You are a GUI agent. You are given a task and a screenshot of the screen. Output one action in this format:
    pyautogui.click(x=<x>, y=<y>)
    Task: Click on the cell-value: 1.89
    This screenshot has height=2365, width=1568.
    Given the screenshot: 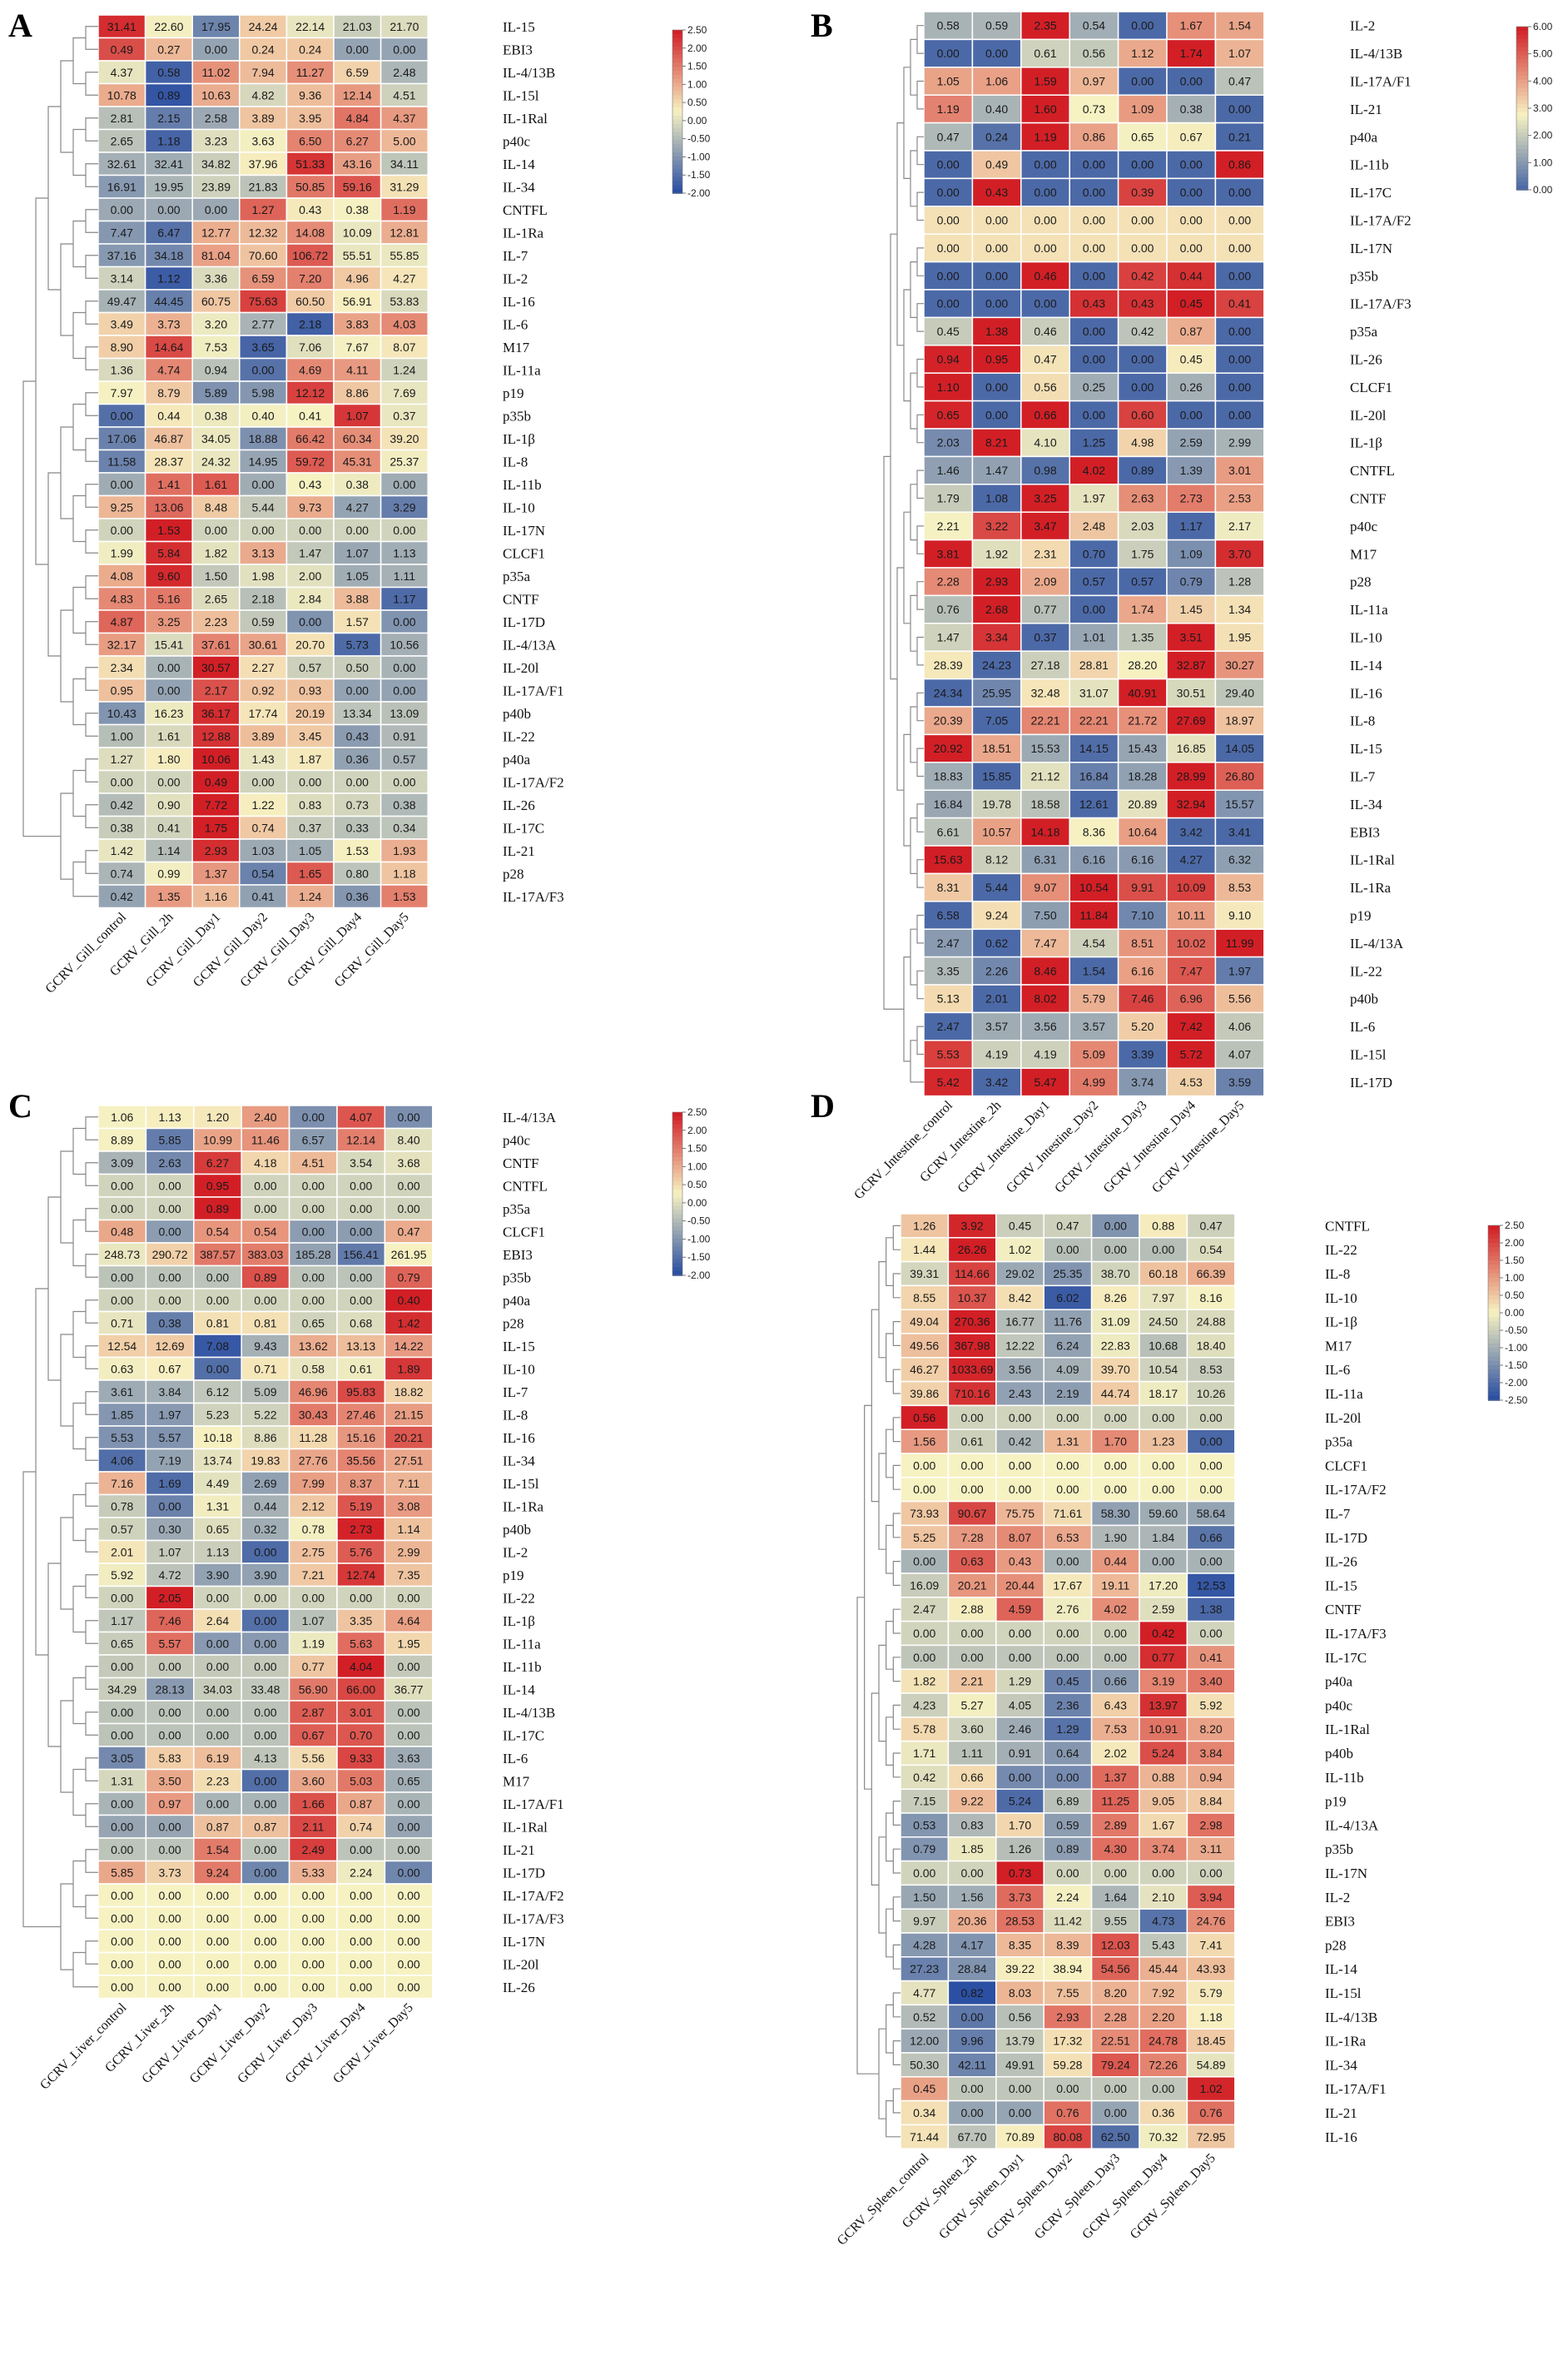 What is the action you would take?
    pyautogui.click(x=408, y=1369)
    